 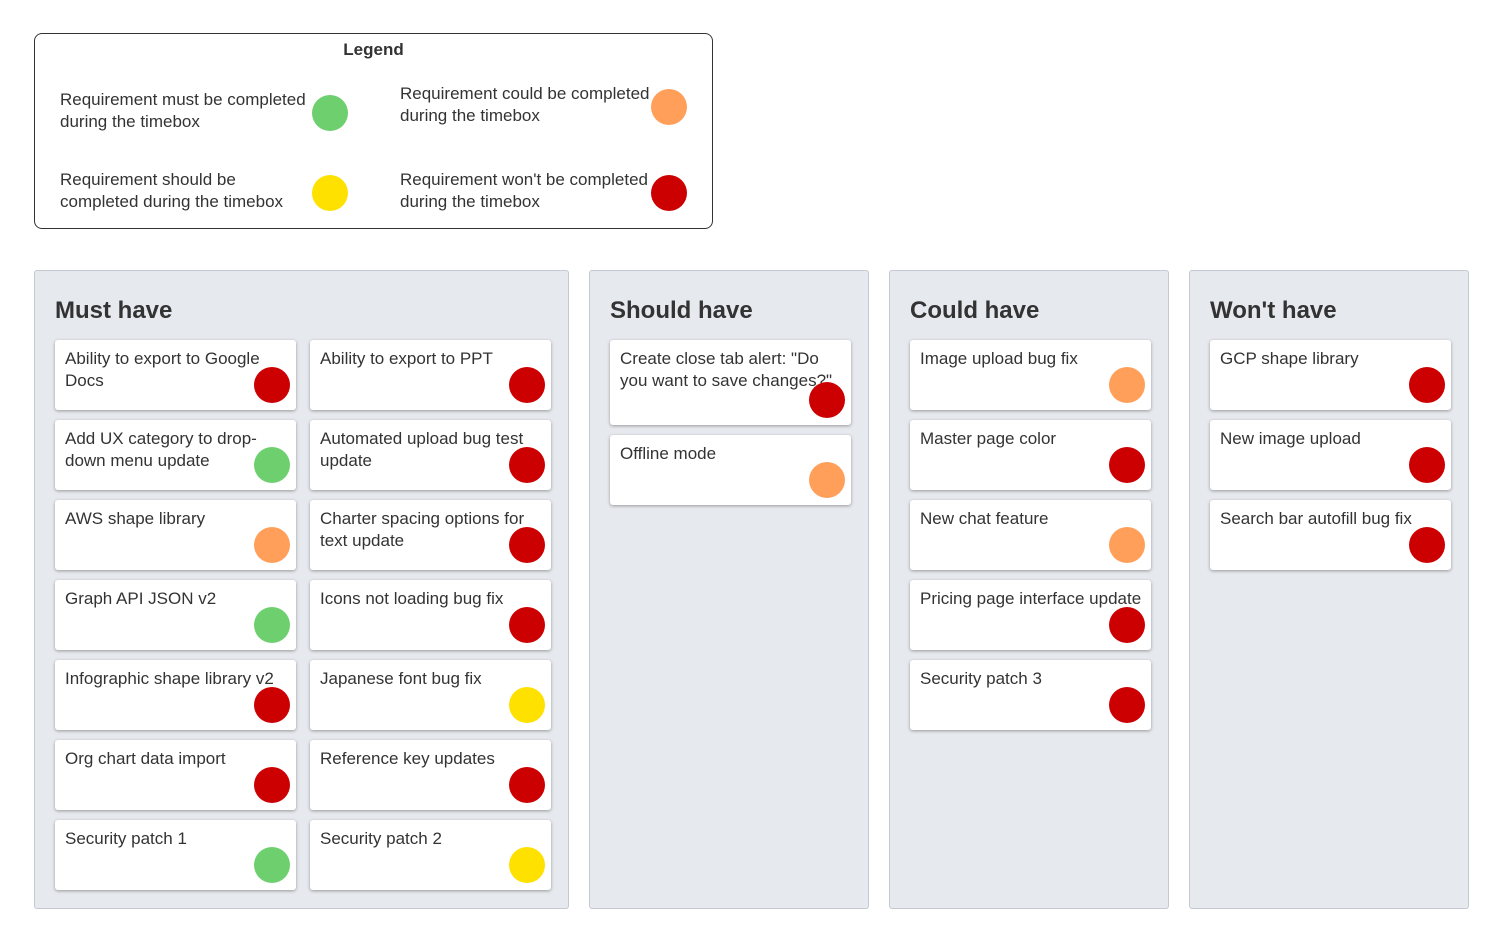 What do you see at coordinates (1289, 358) in the screenshot?
I see `card-text: GCP shape library` at bounding box center [1289, 358].